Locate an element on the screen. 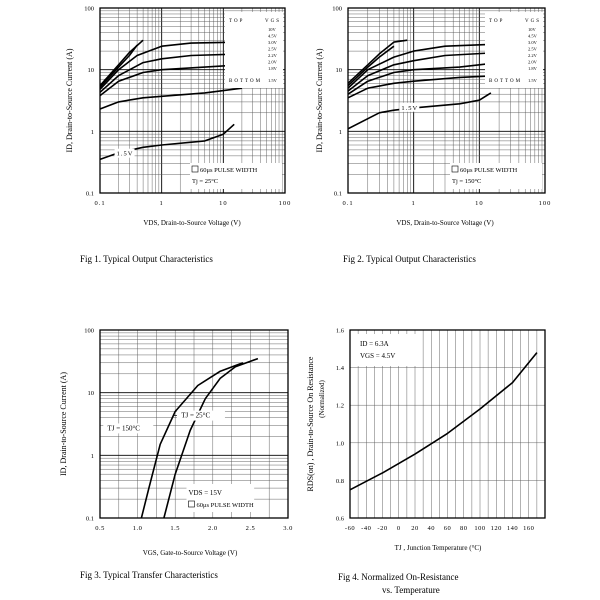 The image size is (600, 600). series-line-2-0v is located at coordinates (423, 86).